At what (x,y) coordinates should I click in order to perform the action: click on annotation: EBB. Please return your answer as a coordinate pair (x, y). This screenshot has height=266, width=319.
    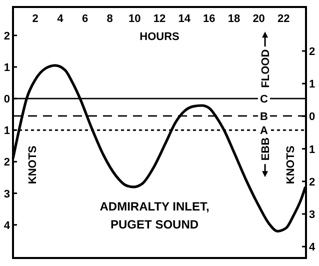
    Looking at the image, I should click on (266, 149).